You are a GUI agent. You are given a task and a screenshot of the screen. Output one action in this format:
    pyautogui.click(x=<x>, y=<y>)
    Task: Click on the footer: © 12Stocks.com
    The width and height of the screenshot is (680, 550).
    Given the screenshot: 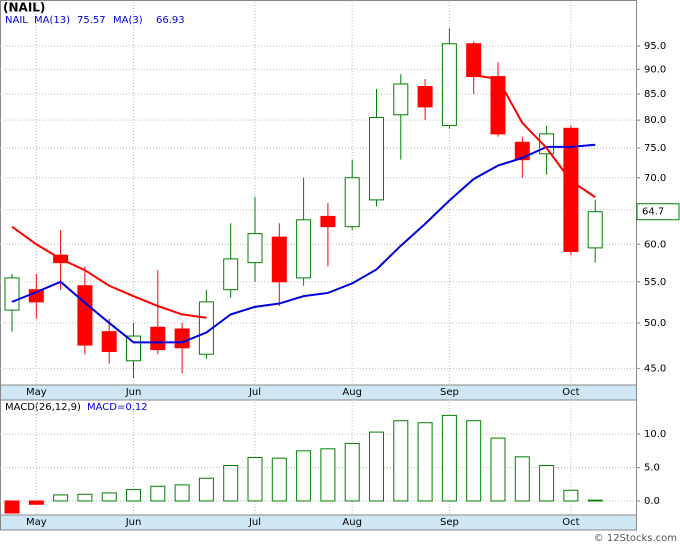 What is the action you would take?
    pyautogui.click(x=635, y=538)
    